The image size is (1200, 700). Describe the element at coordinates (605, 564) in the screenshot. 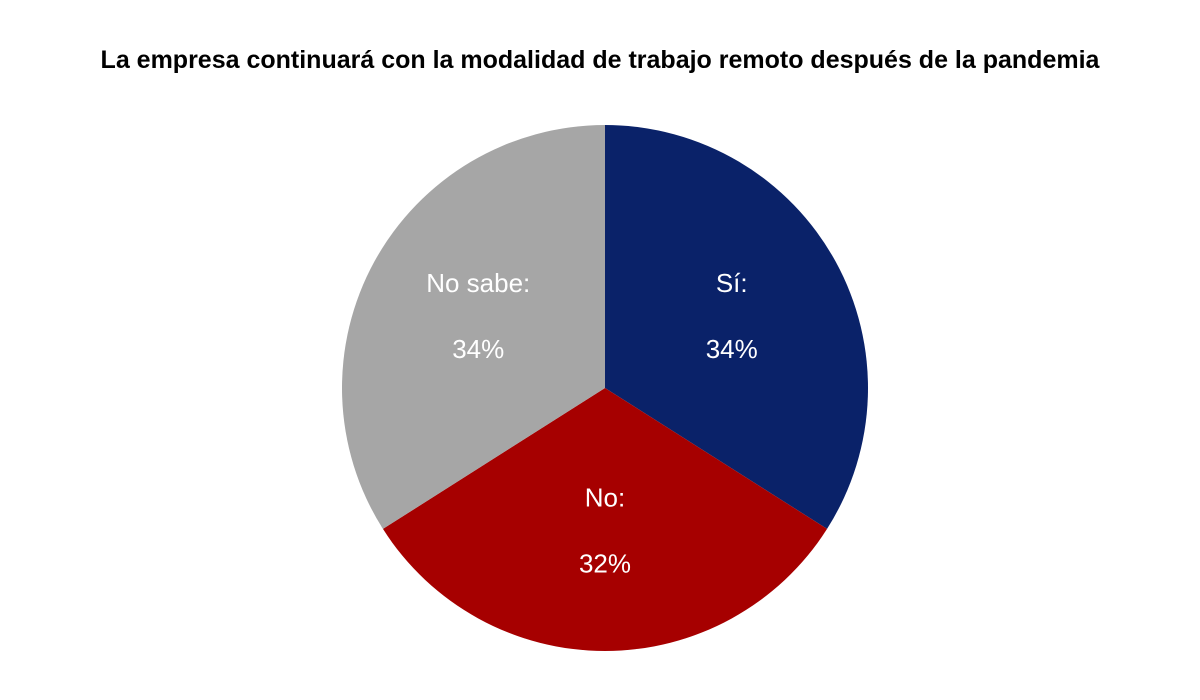

I see `slice-value-label: 32%` at that location.